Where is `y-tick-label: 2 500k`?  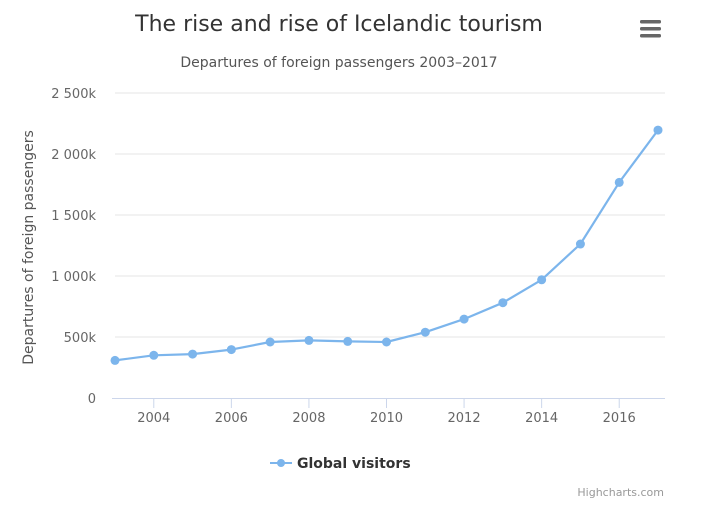 y-tick-label: 2 500k is located at coordinates (73, 94).